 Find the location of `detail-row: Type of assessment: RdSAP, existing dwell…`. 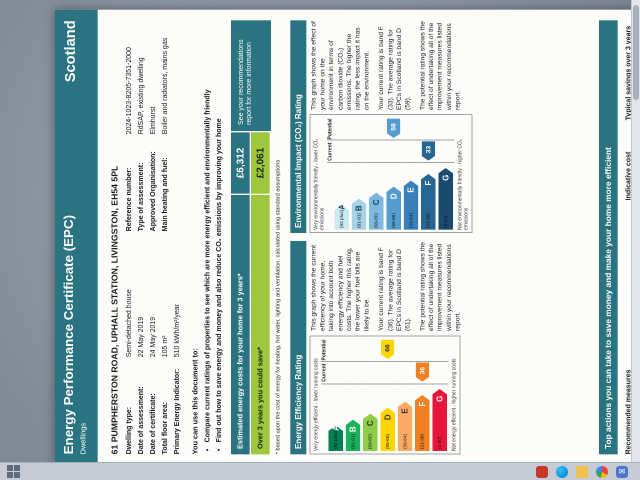

detail-row: Type of assessment: RdSAP, existing dwell… is located at coordinates (141, 125).